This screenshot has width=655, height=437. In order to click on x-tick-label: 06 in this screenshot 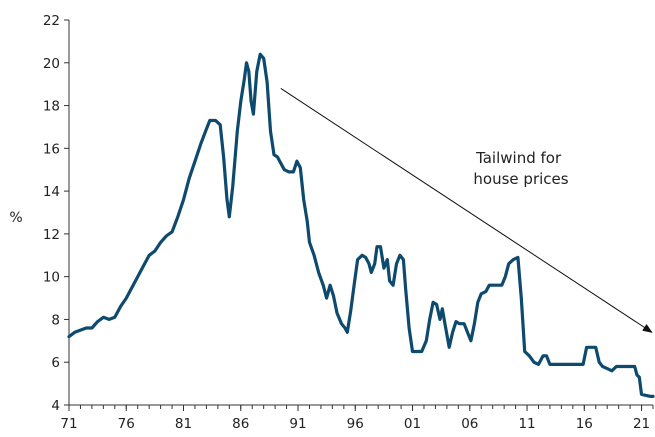, I will do `click(469, 424)`.